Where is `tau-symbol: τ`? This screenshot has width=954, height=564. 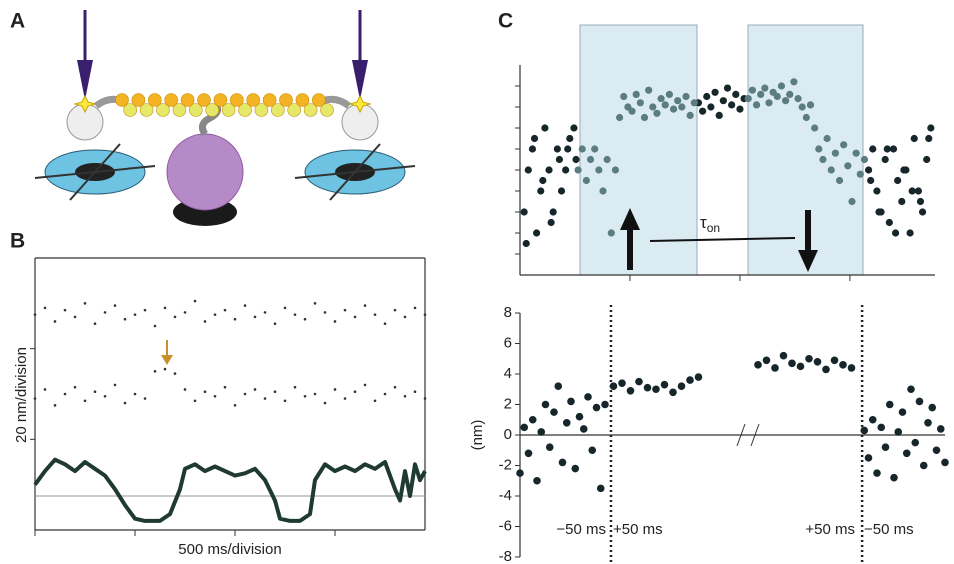
tau-symbol: τ is located at coordinates (703, 222).